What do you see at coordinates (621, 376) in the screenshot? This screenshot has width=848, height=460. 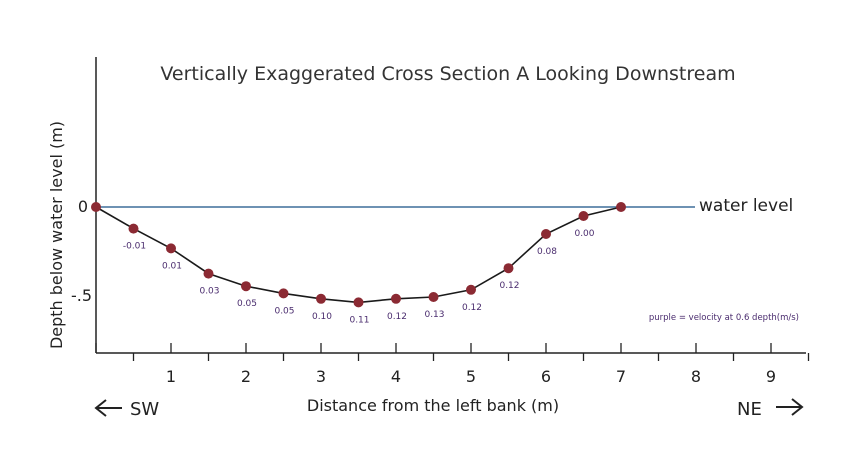 I see `x-tick-label: 7` at bounding box center [621, 376].